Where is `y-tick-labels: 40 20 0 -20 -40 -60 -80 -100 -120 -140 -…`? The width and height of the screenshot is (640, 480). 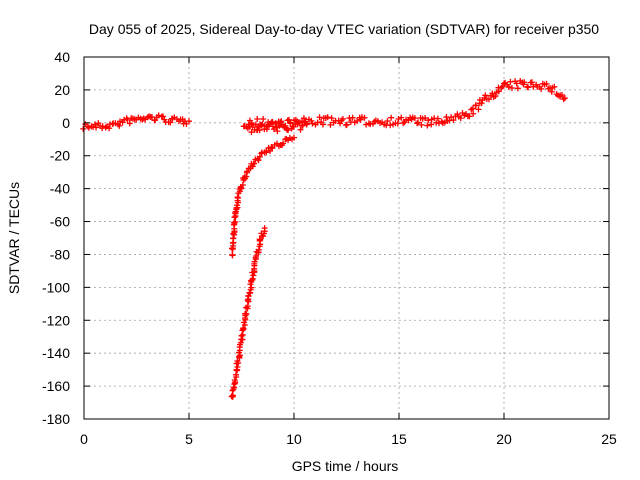
y-tick-labels: 40 20 0 -20 -40 -60 -80 -100 -120 -140 -… is located at coordinates (56, 238).